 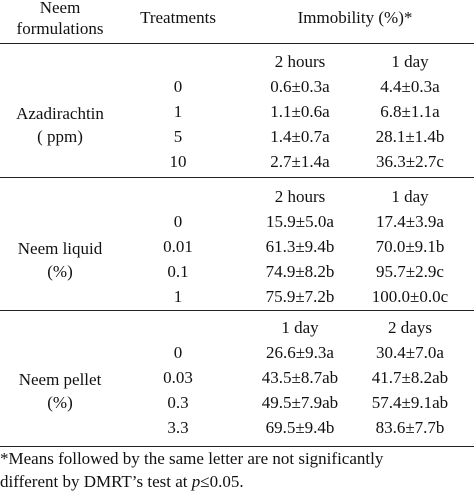 What do you see at coordinates (300, 111) in the screenshot?
I see `immobility-value-cell: 1.1±0.6a` at bounding box center [300, 111].